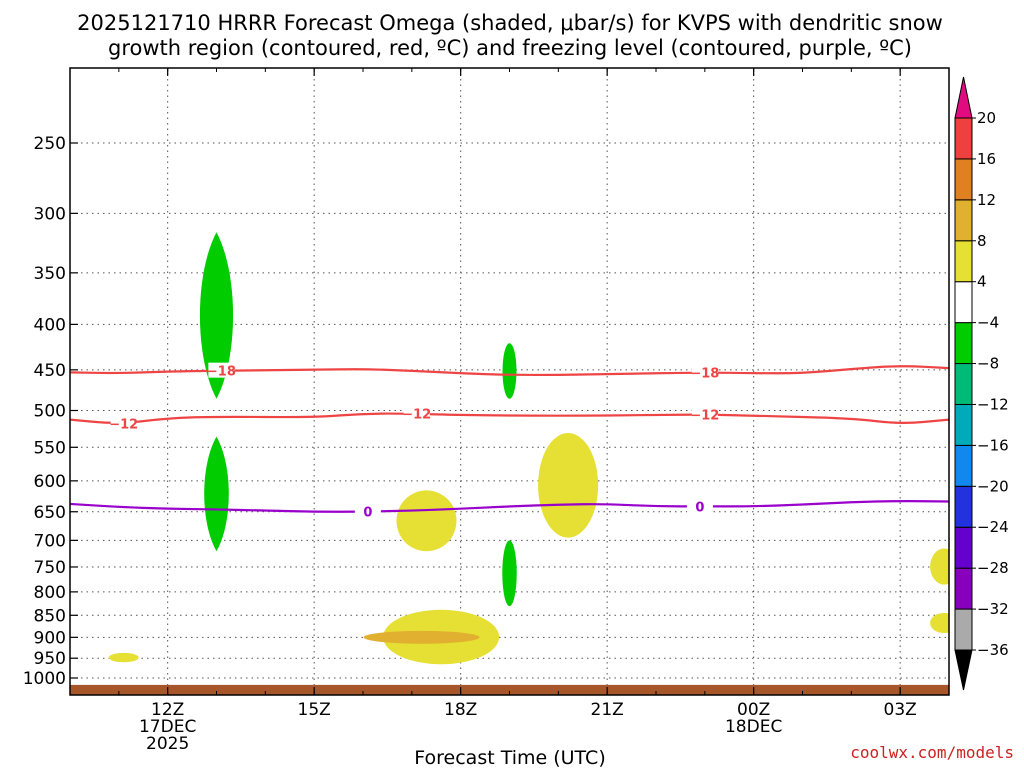  Describe the element at coordinates (50, 274) in the screenshot. I see `y-tick-label-350: 350` at that location.